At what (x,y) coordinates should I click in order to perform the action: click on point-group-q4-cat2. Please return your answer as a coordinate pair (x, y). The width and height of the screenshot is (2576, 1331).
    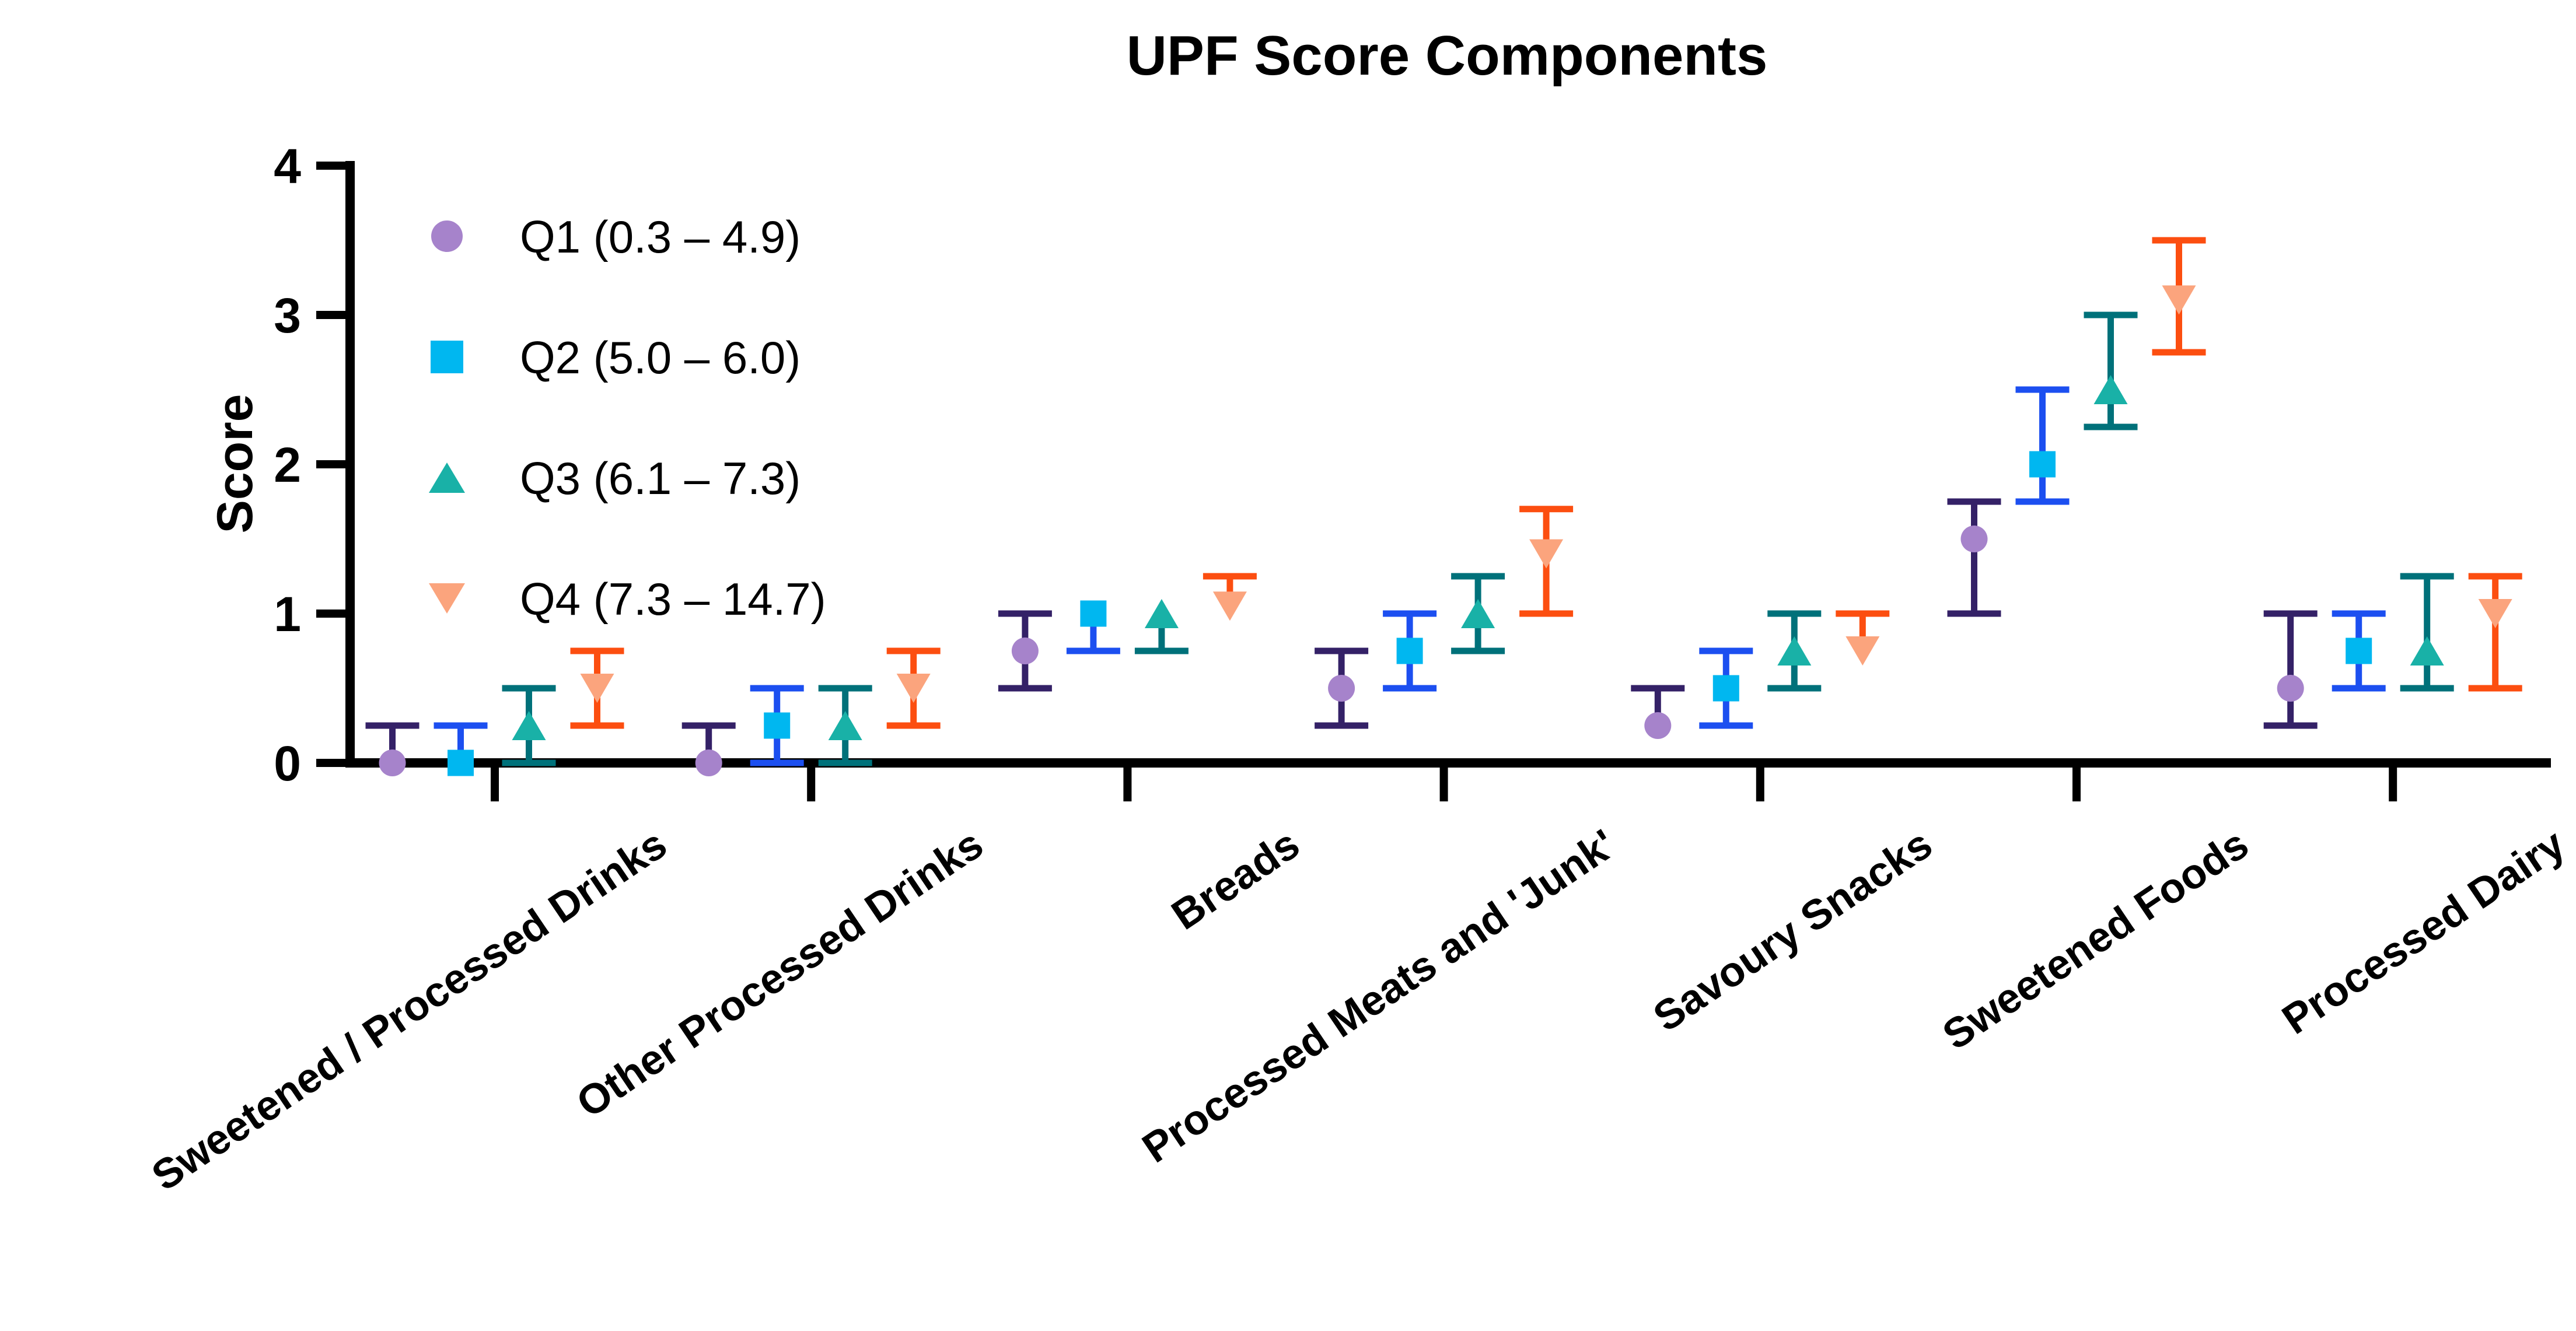
    Looking at the image, I should click on (1230, 597).